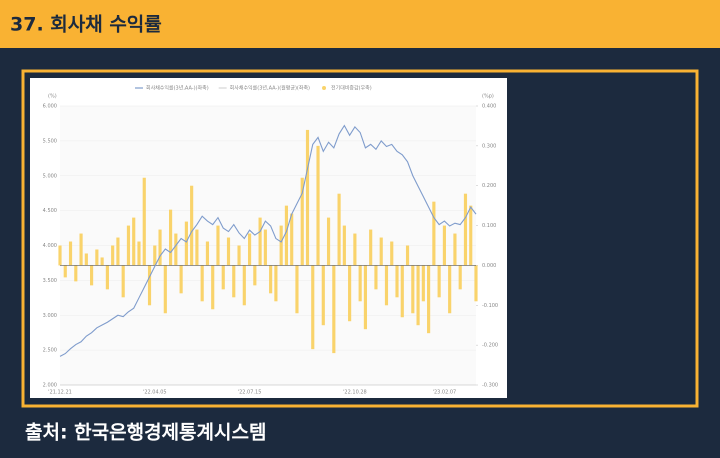 The width and height of the screenshot is (720, 458). What do you see at coordinates (250, 393) in the screenshot?
I see `x-tick-label: '22.07.15` at bounding box center [250, 393].